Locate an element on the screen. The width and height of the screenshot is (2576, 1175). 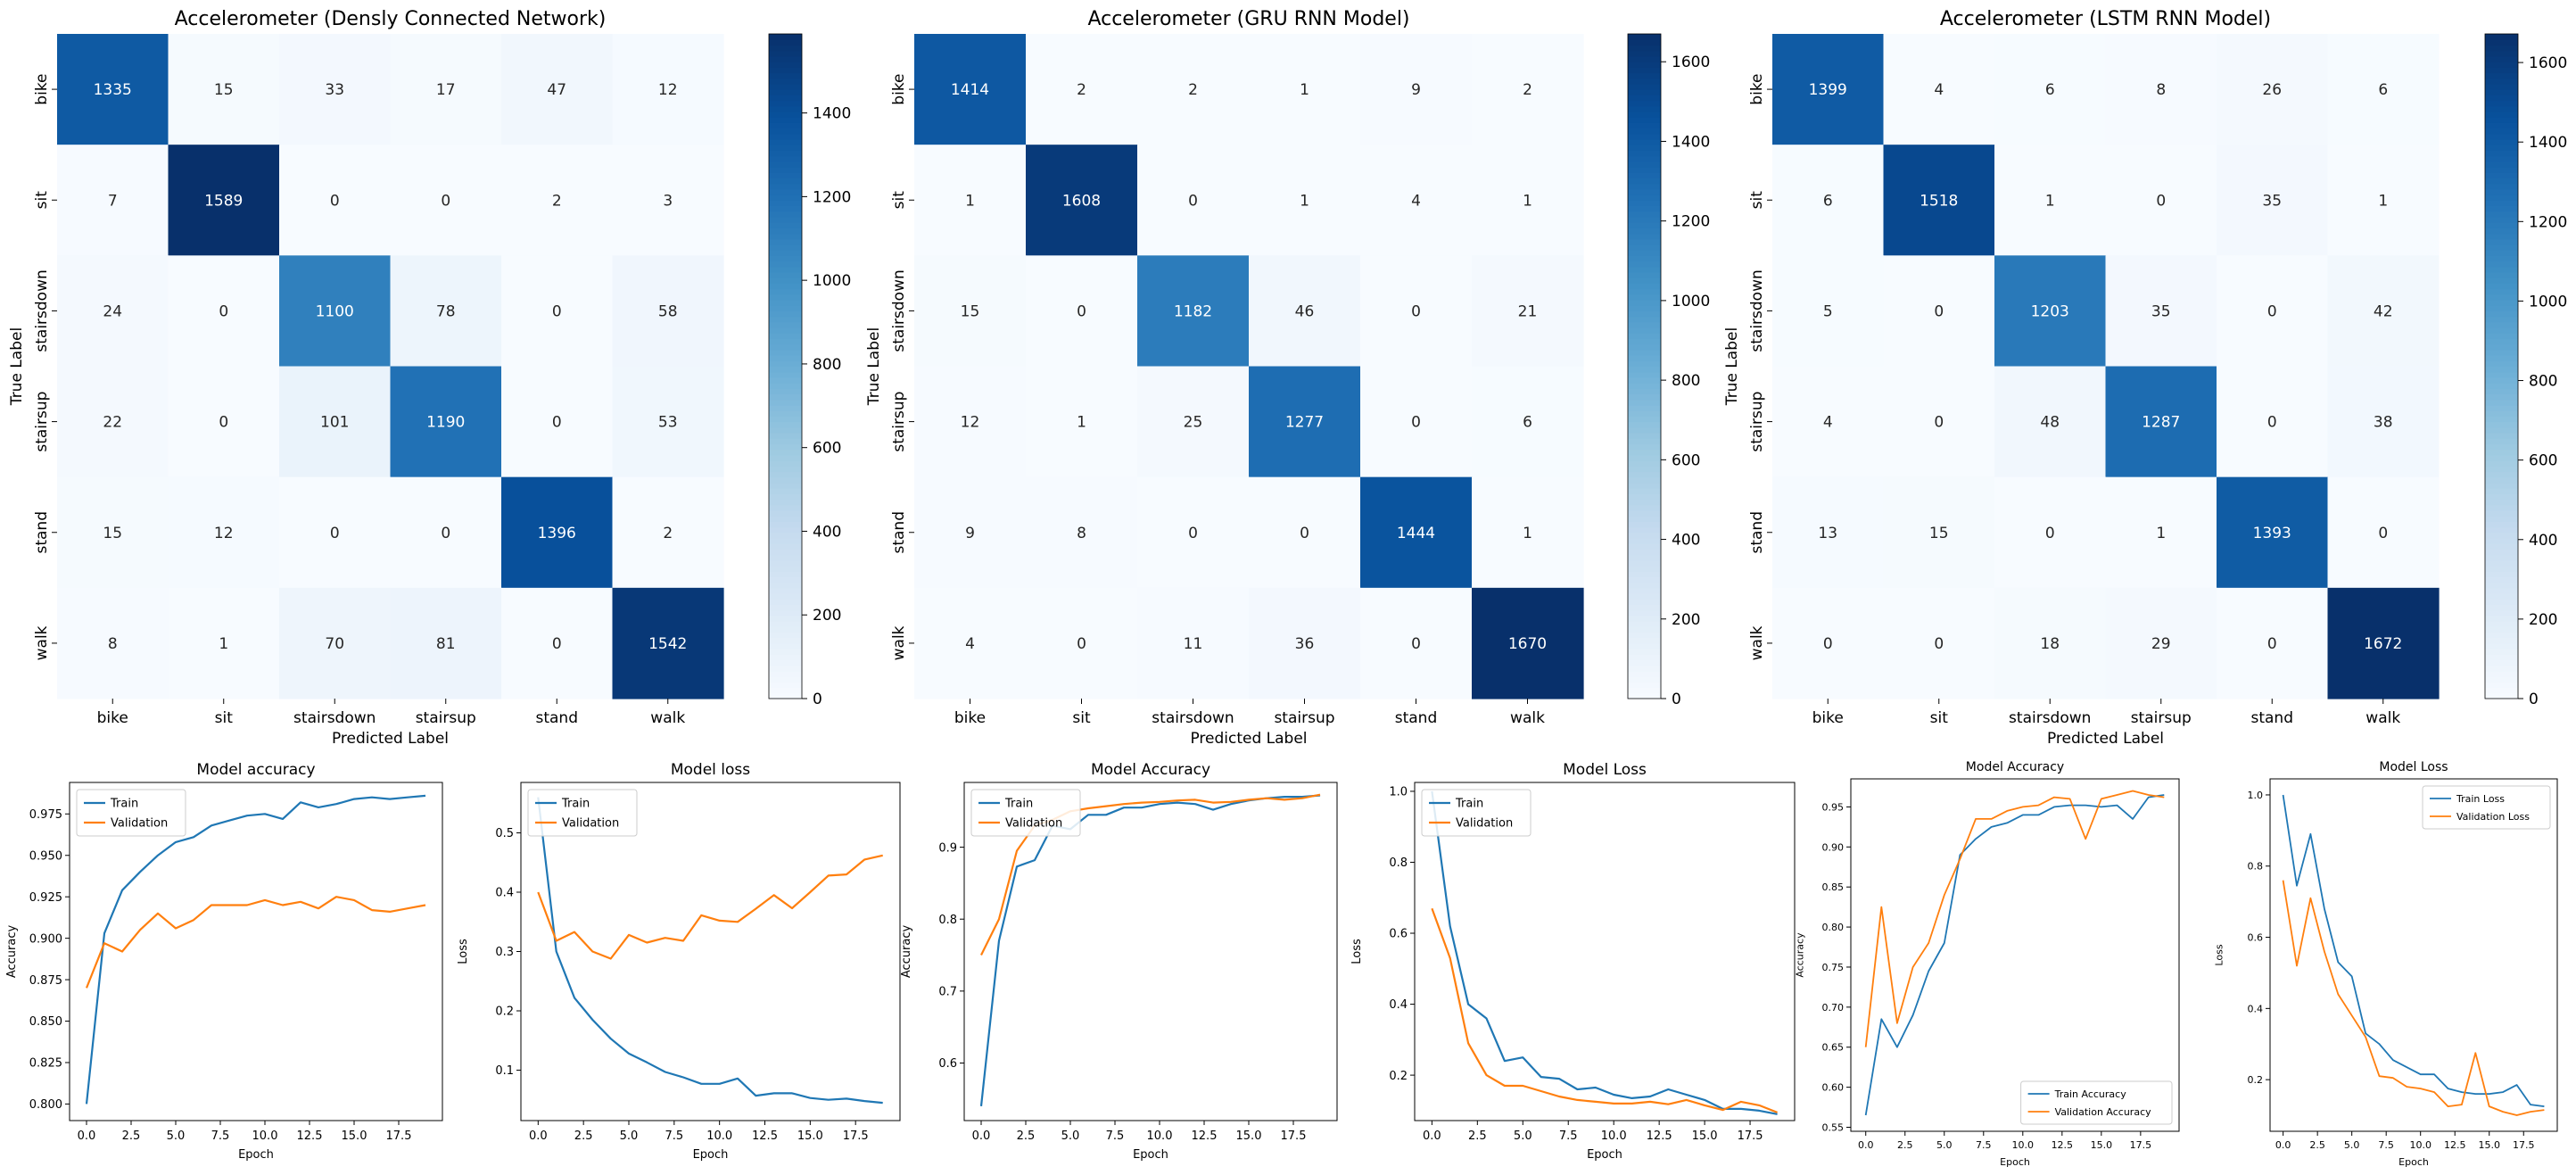
cell-value: 1518 is located at coordinates (1939, 201).